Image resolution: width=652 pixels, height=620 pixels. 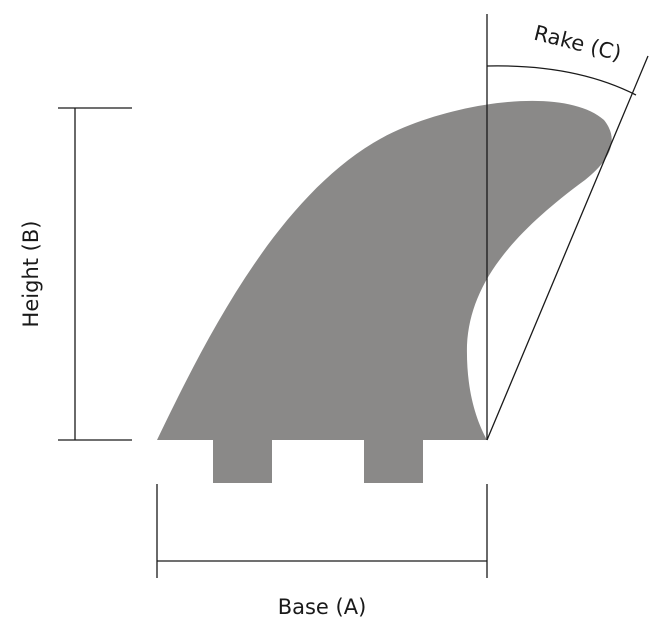 I want to click on rake-angle-arc, so click(x=561, y=80).